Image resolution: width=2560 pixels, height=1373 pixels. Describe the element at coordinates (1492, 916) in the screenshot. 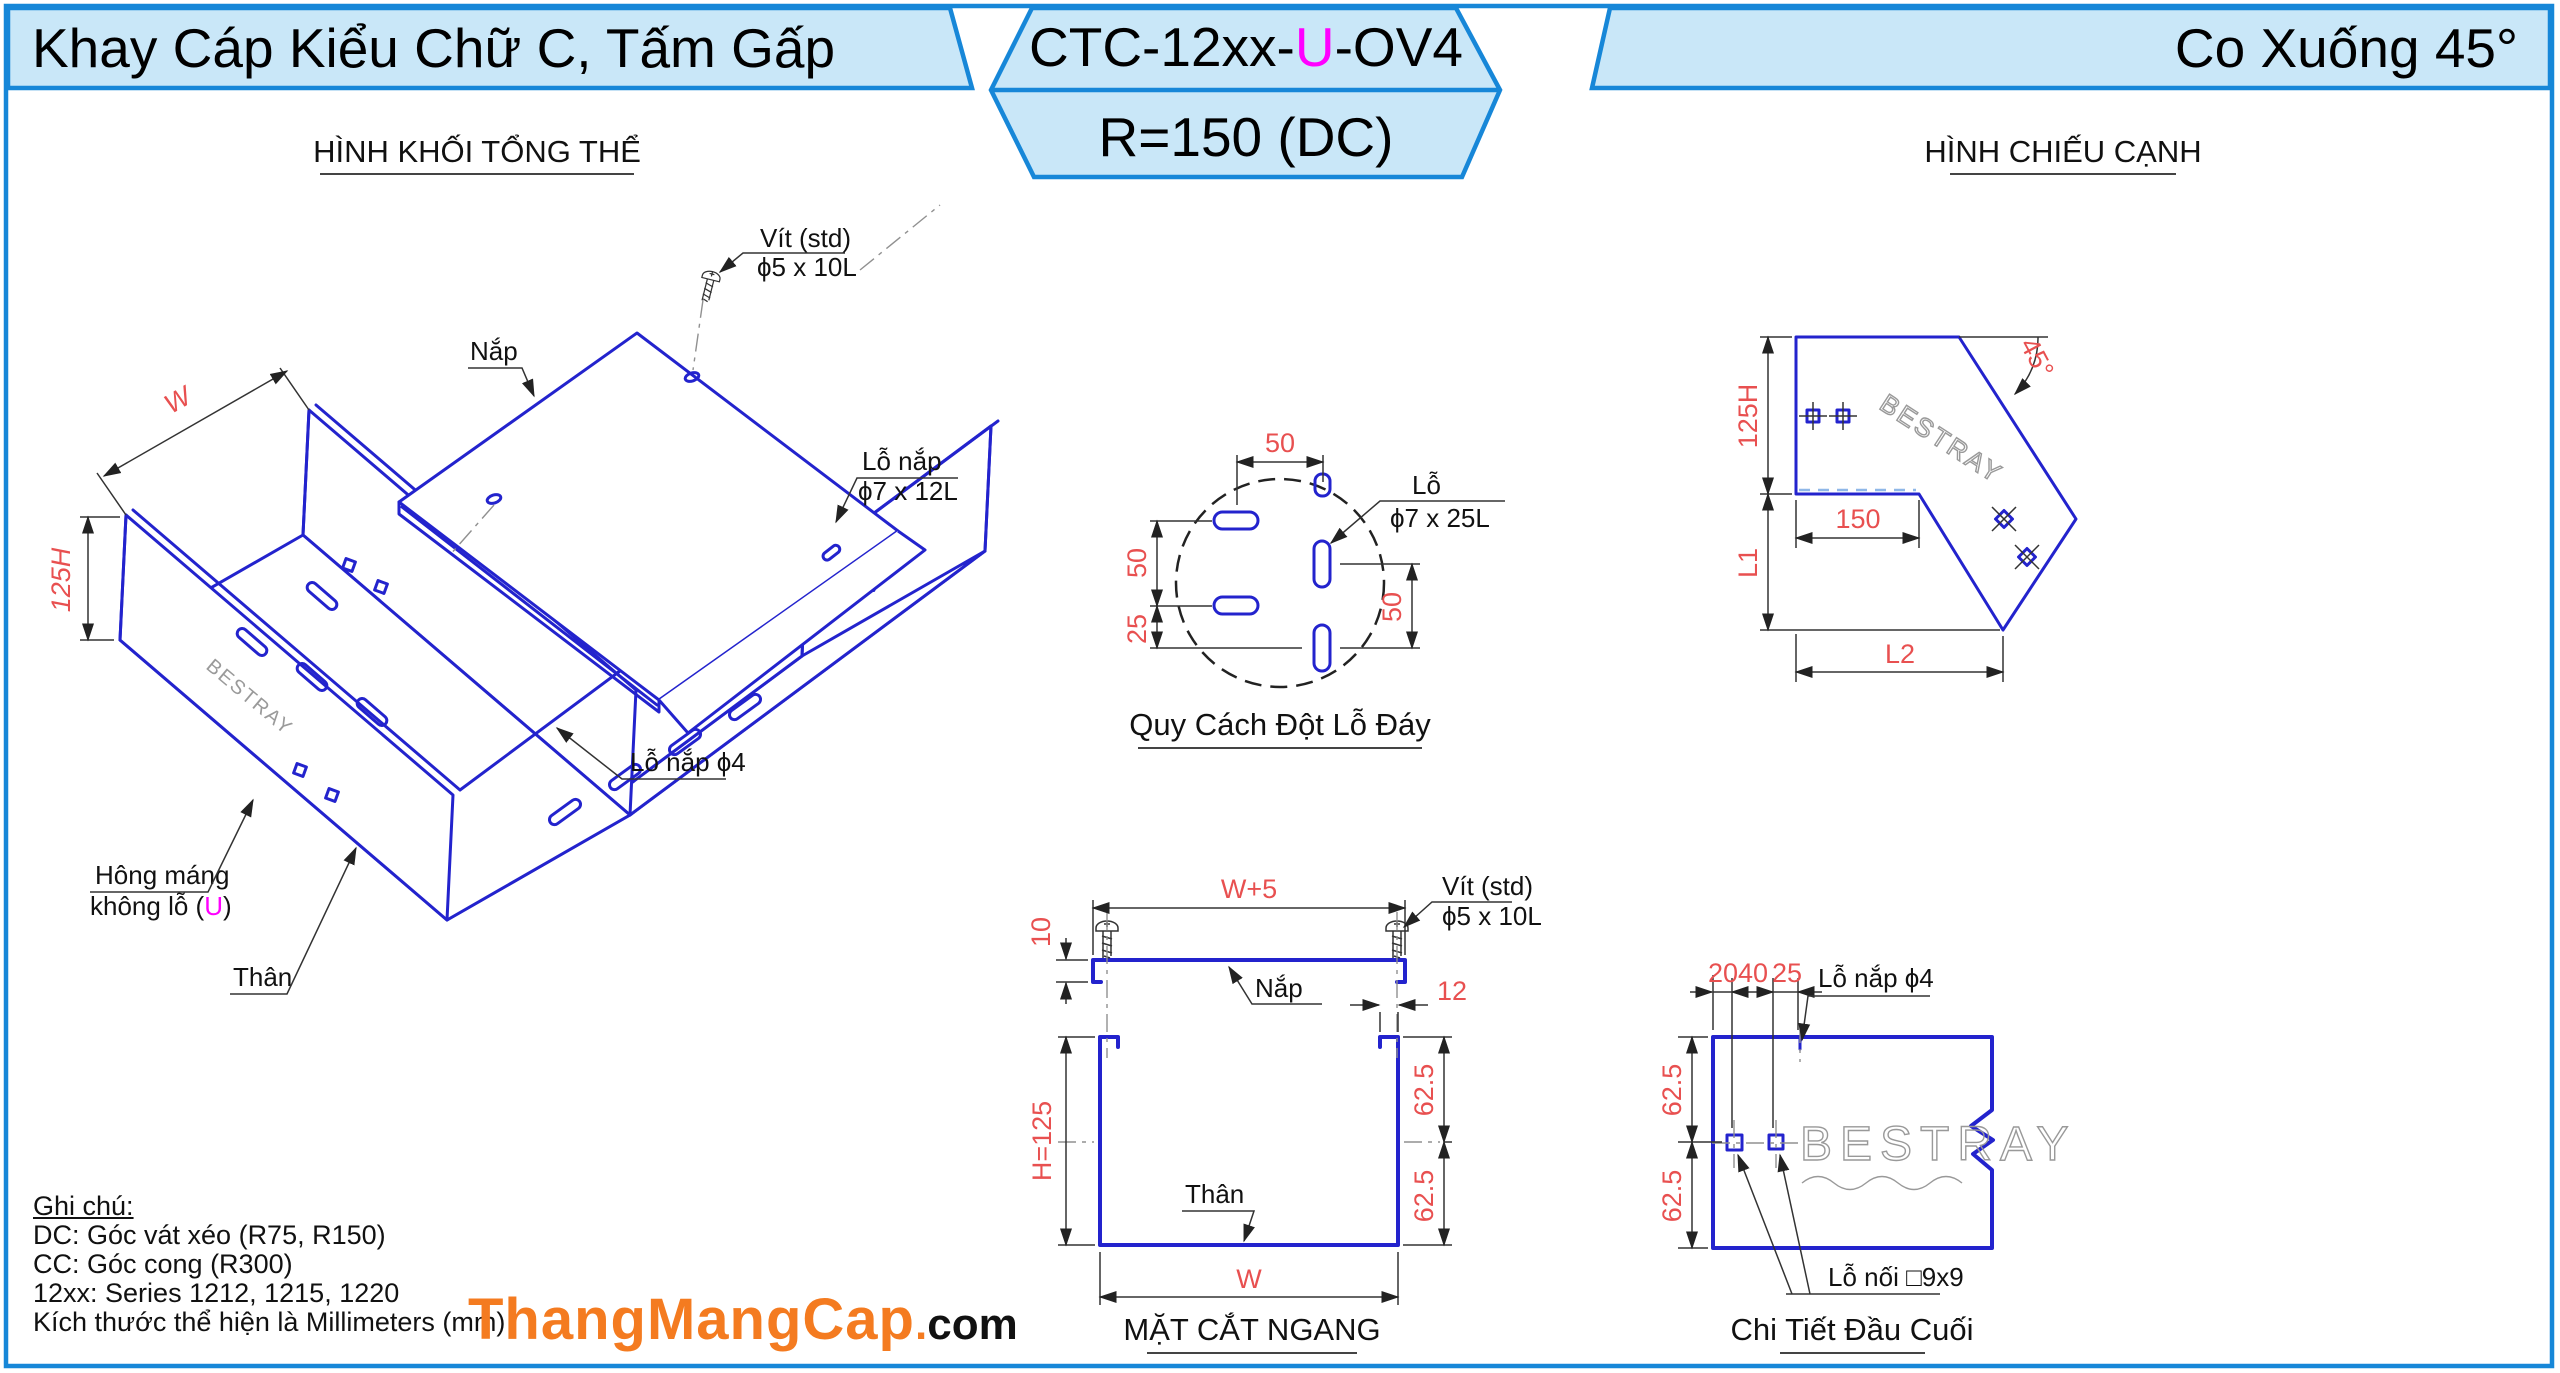

I see `section-label-screw-2: ϕ5 x 10L` at that location.